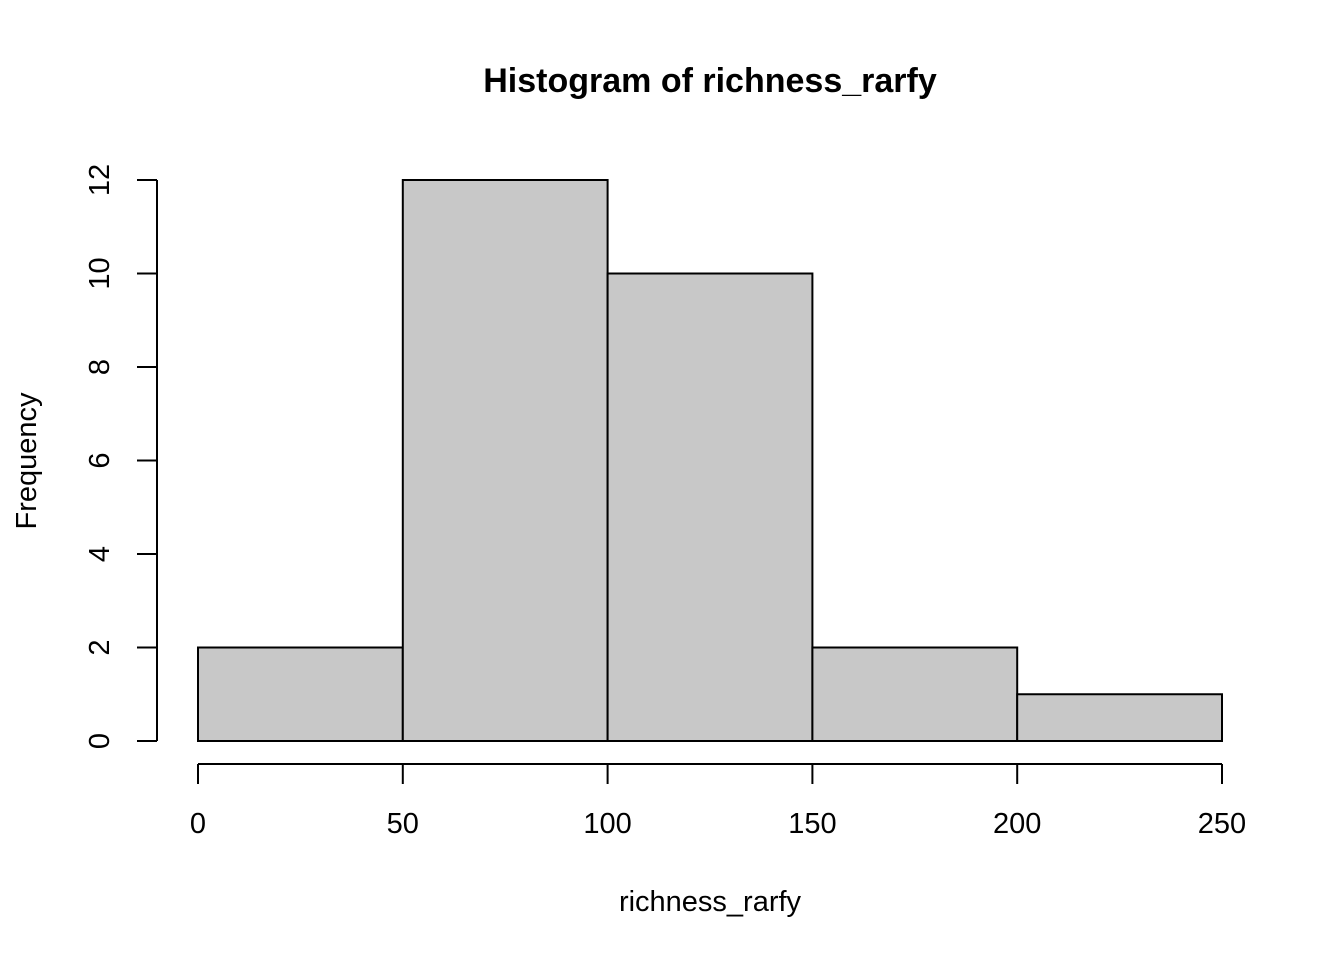 The width and height of the screenshot is (1344, 960). What do you see at coordinates (100, 741) in the screenshot?
I see `y-tick-label-0: 0` at bounding box center [100, 741].